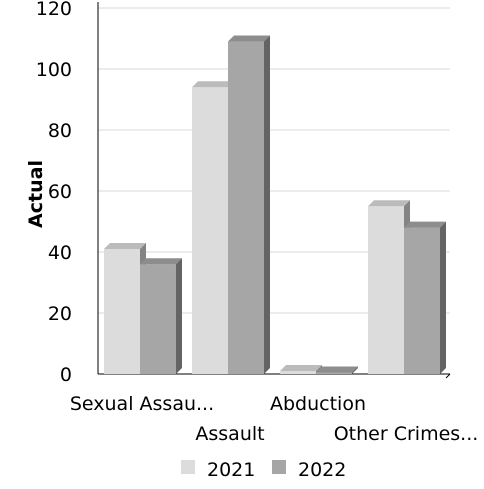 This screenshot has height=489, width=484. I want to click on y-tick-label: 60, so click(60, 192).